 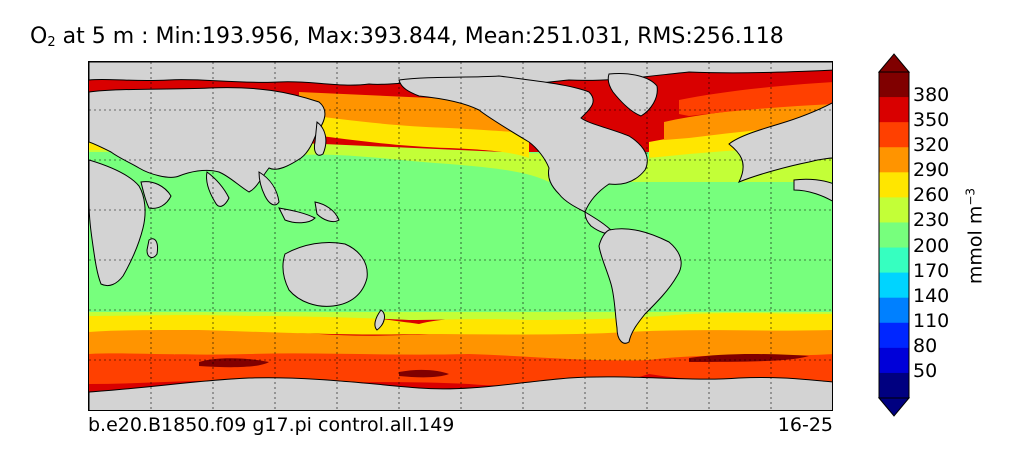 I want to click on land-new-zealand, so click(x=379, y=320).